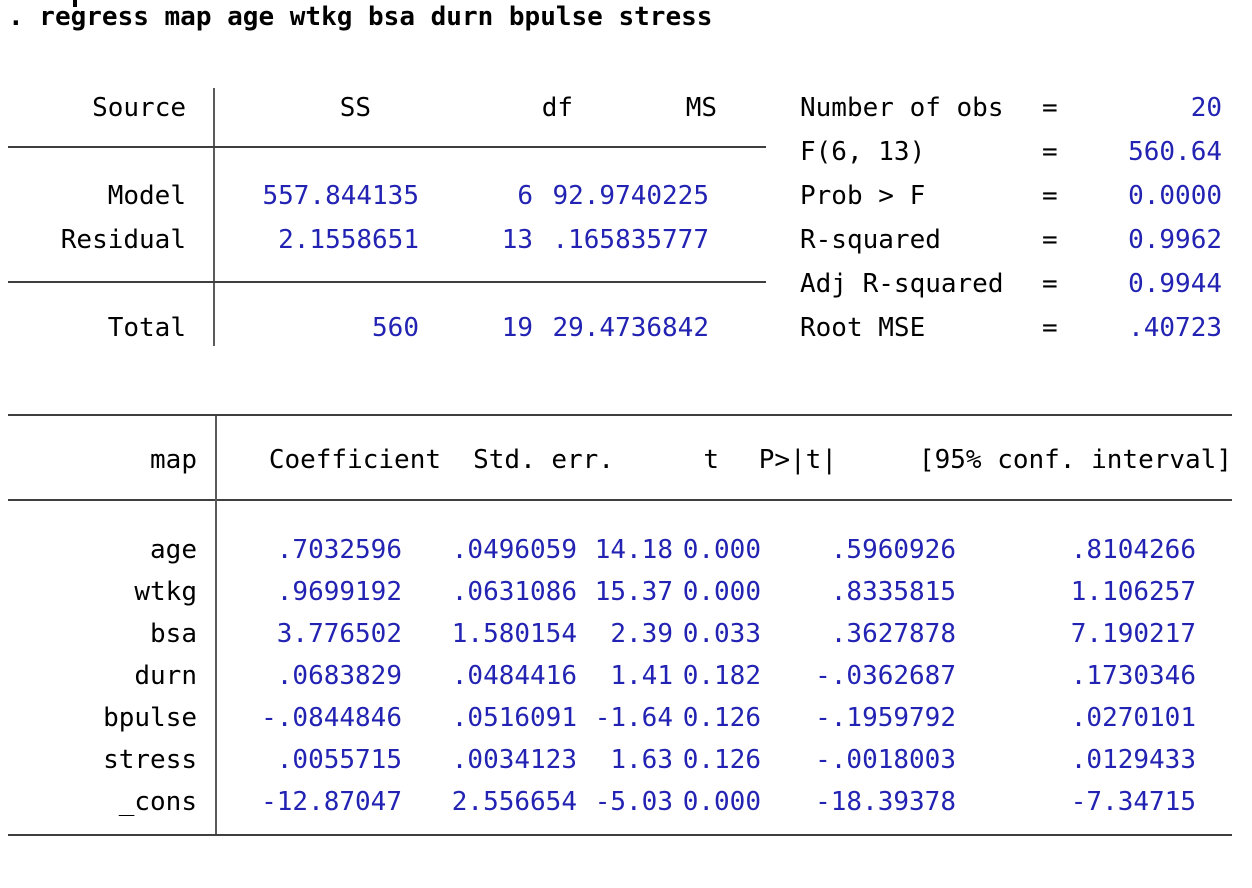 The width and height of the screenshot is (1252, 888). I want to click on ci-upper-value: .0270101, so click(1133, 718).